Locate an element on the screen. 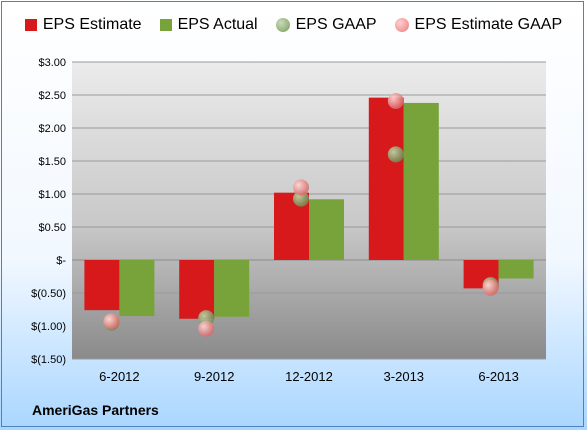 The width and height of the screenshot is (587, 430). legend-label-eps-gaap: EPS GAAP is located at coordinates (336, 24).